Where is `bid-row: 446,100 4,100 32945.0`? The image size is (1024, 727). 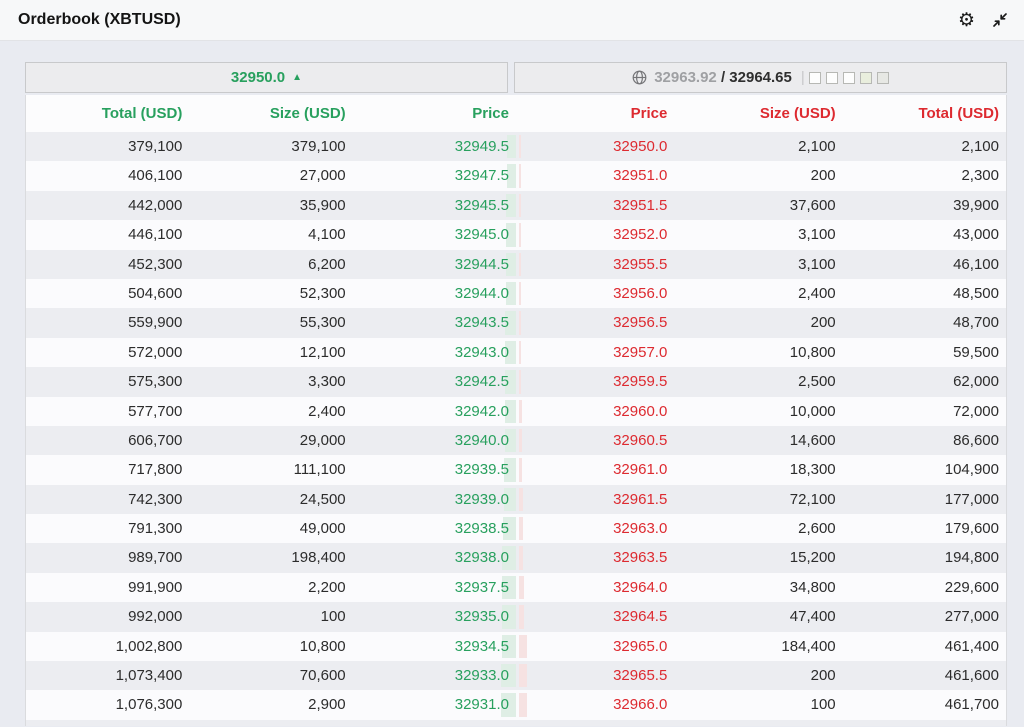
bid-row: 446,100 4,100 32945.0 is located at coordinates (271, 234).